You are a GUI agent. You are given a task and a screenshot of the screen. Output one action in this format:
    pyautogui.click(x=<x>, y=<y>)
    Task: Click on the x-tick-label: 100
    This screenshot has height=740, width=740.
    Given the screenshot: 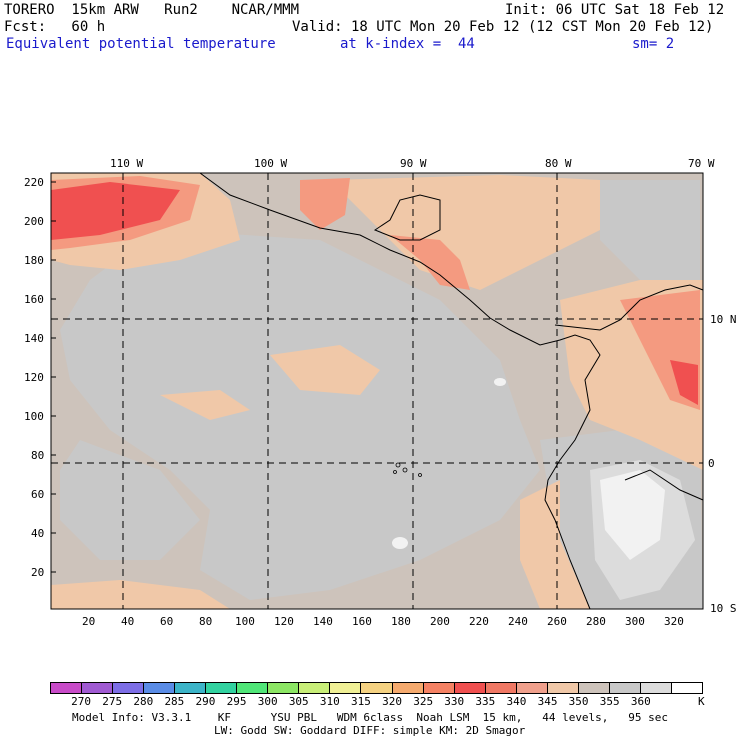 What is the action you would take?
    pyautogui.click(x=245, y=621)
    